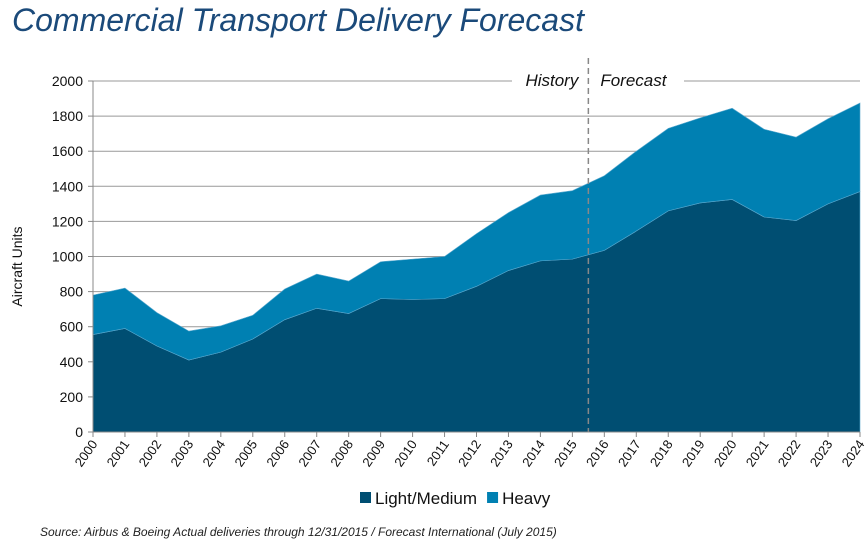 This screenshot has height=544, width=867. I want to click on y-axis-label: Aircraft Units, so click(17, 266).